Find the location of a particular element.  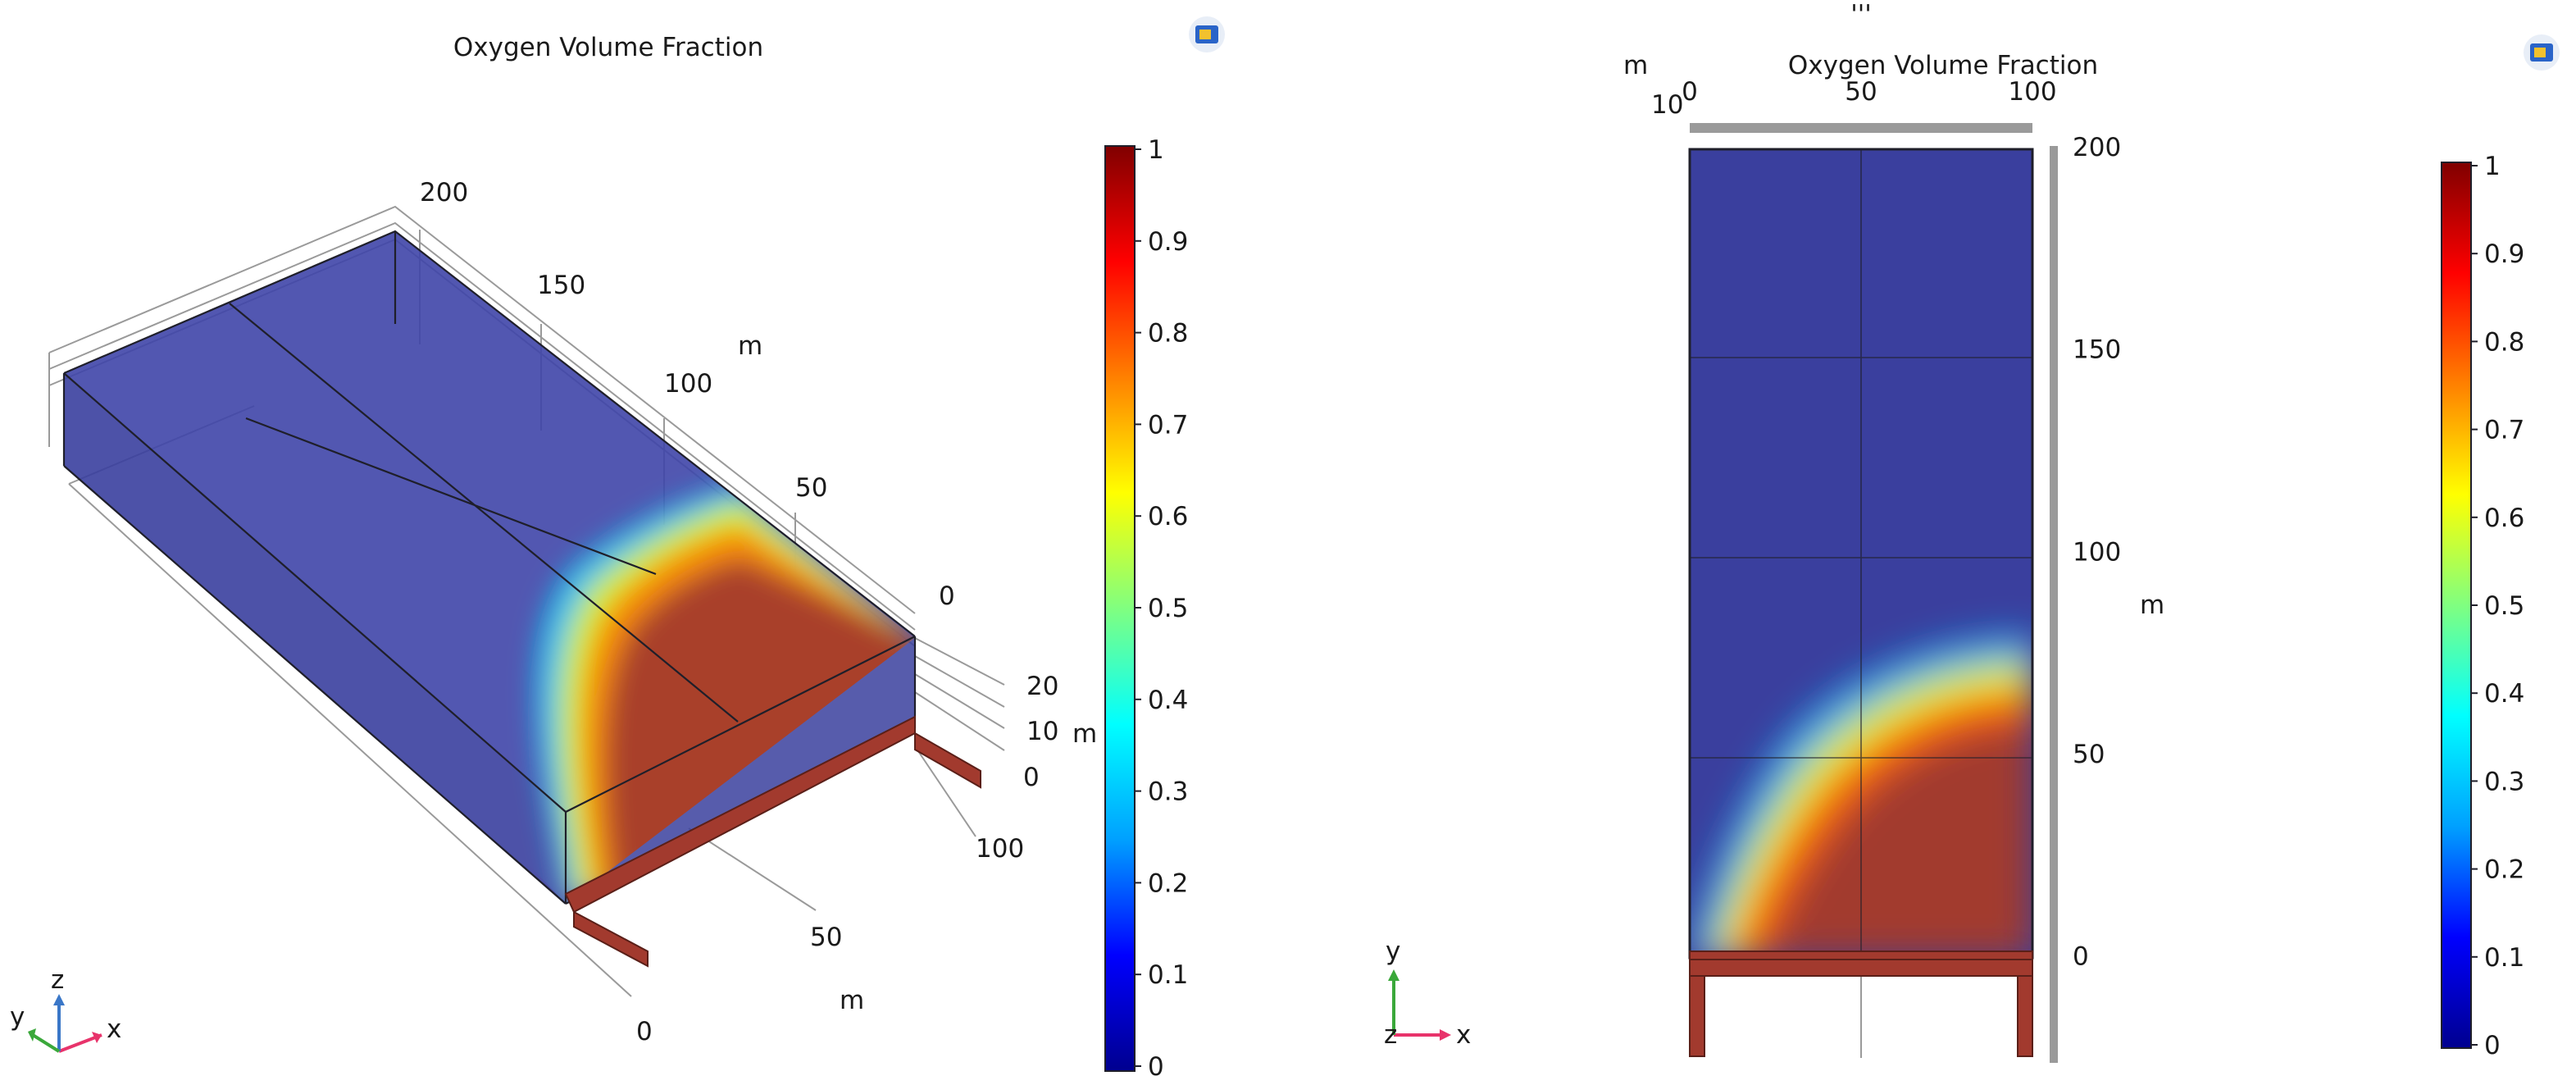

ticks-x-3d: 100 50 0 m is located at coordinates (830, 940).